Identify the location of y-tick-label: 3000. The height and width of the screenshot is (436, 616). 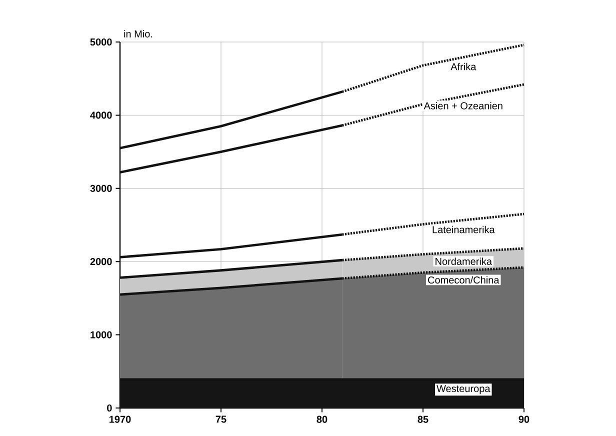
(101, 188).